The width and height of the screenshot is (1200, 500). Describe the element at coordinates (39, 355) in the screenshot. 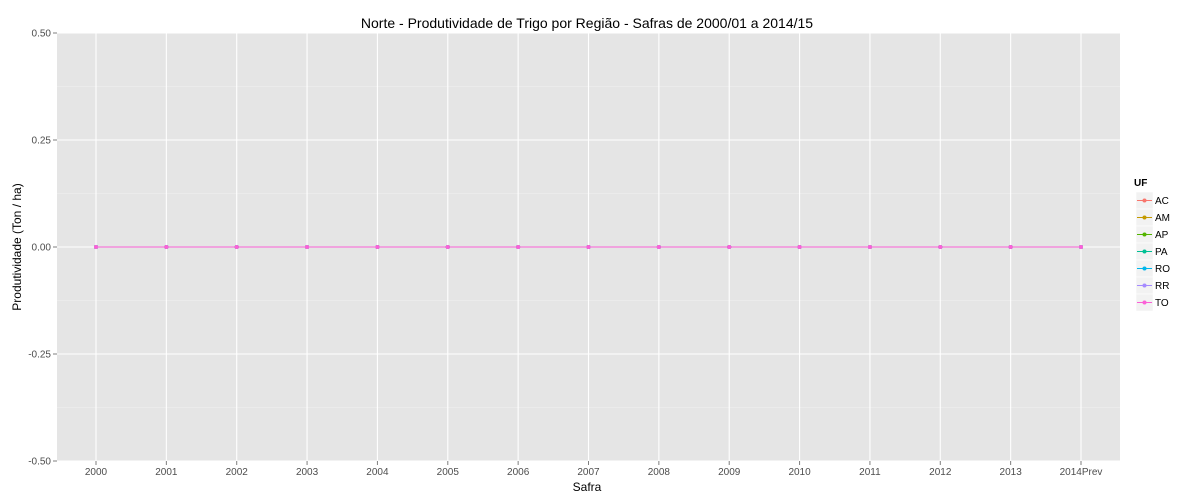

I see `y-tick-label: -0.25` at that location.